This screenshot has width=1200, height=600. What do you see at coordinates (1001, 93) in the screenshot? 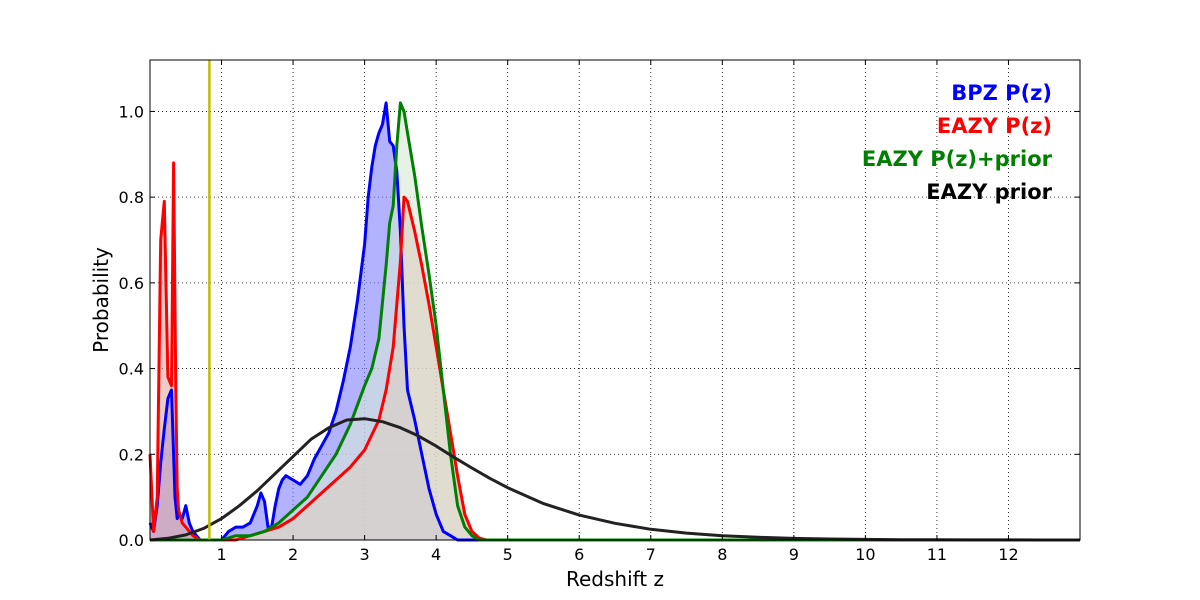
I see `legend-entry: BPZ P(z)` at bounding box center [1001, 93].